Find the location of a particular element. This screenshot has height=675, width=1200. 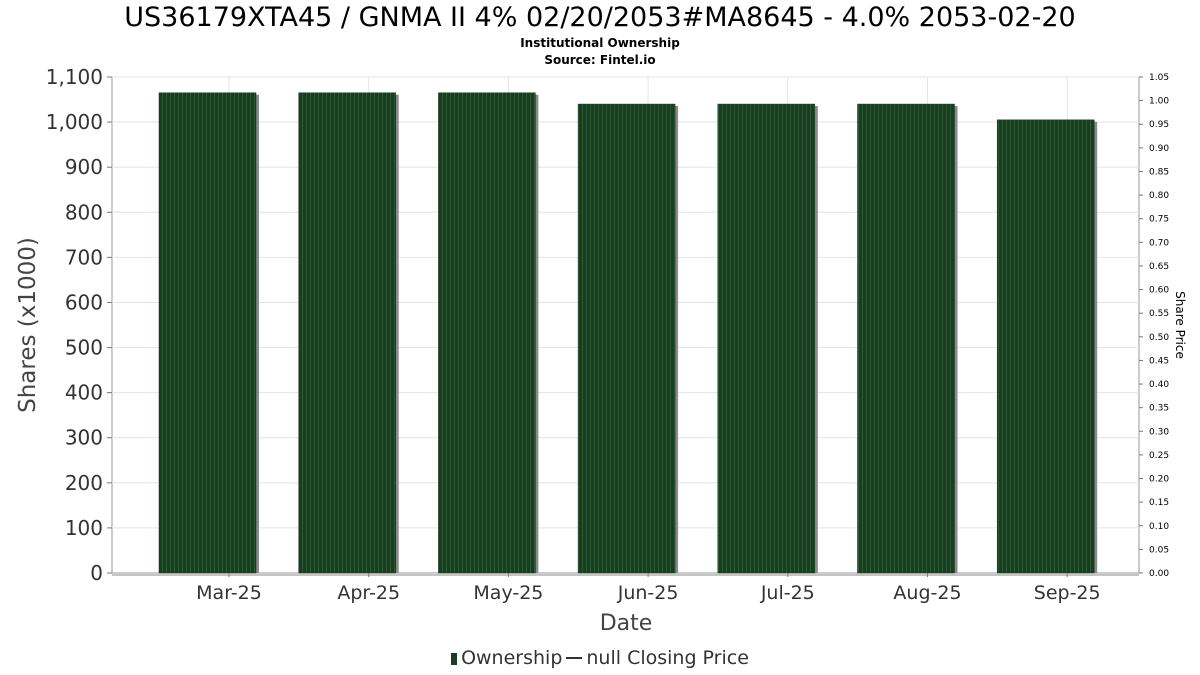

y-tick-label: 300 is located at coordinates (84, 438).